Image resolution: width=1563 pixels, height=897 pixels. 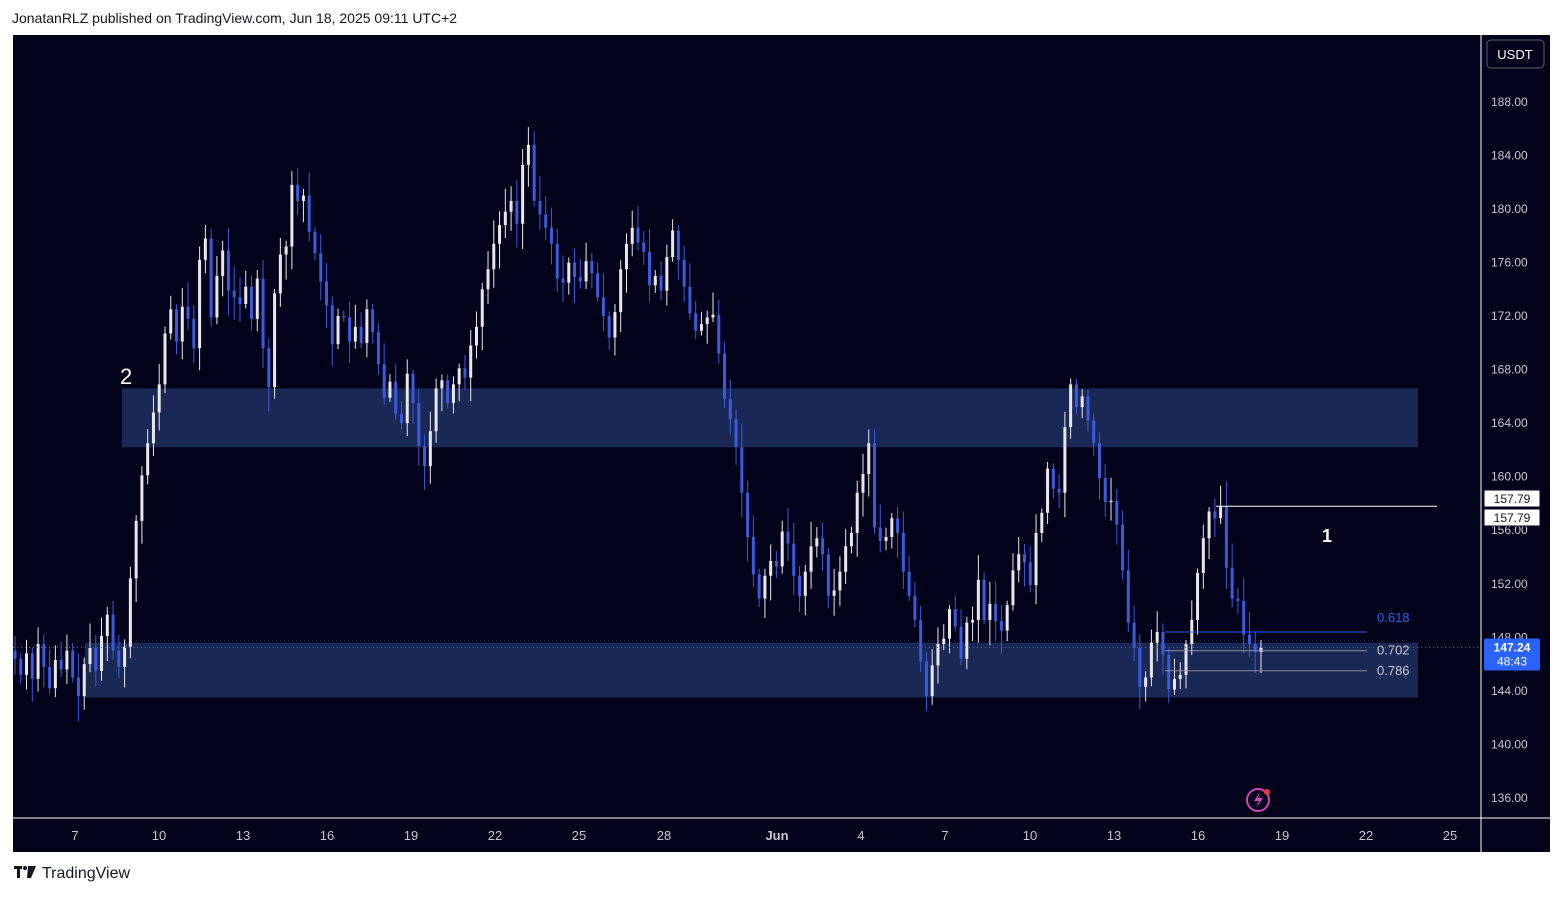 What do you see at coordinates (1509, 744) in the screenshot?
I see `price-tick-label: 140.00` at bounding box center [1509, 744].